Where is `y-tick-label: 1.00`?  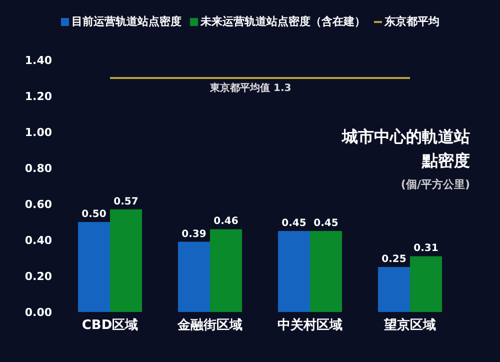 y-tick-label: 1.00 is located at coordinates (38, 132).